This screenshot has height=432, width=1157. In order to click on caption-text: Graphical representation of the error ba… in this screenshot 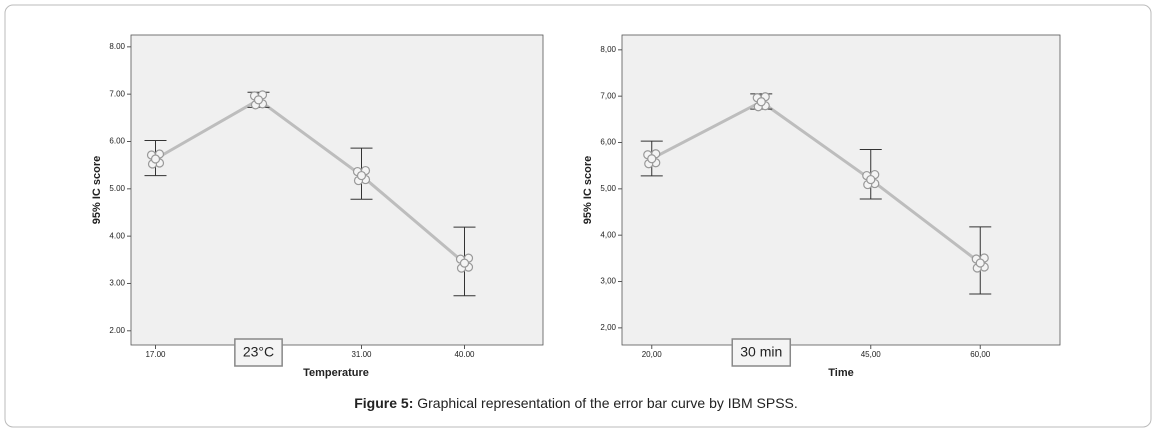, I will do `click(607, 403)`.